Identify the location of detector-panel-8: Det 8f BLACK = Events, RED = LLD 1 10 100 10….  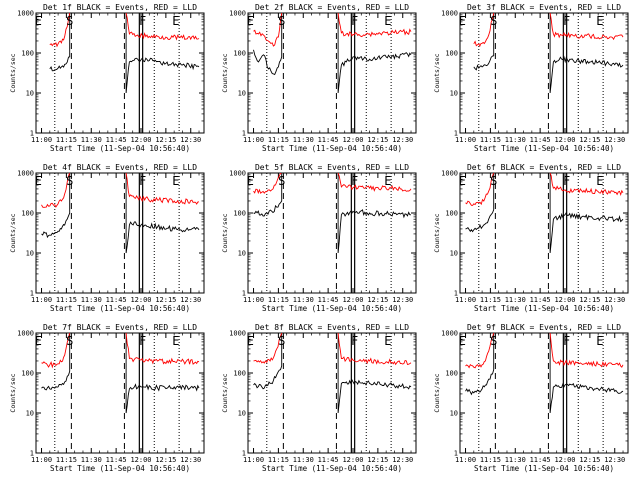
(319, 398).